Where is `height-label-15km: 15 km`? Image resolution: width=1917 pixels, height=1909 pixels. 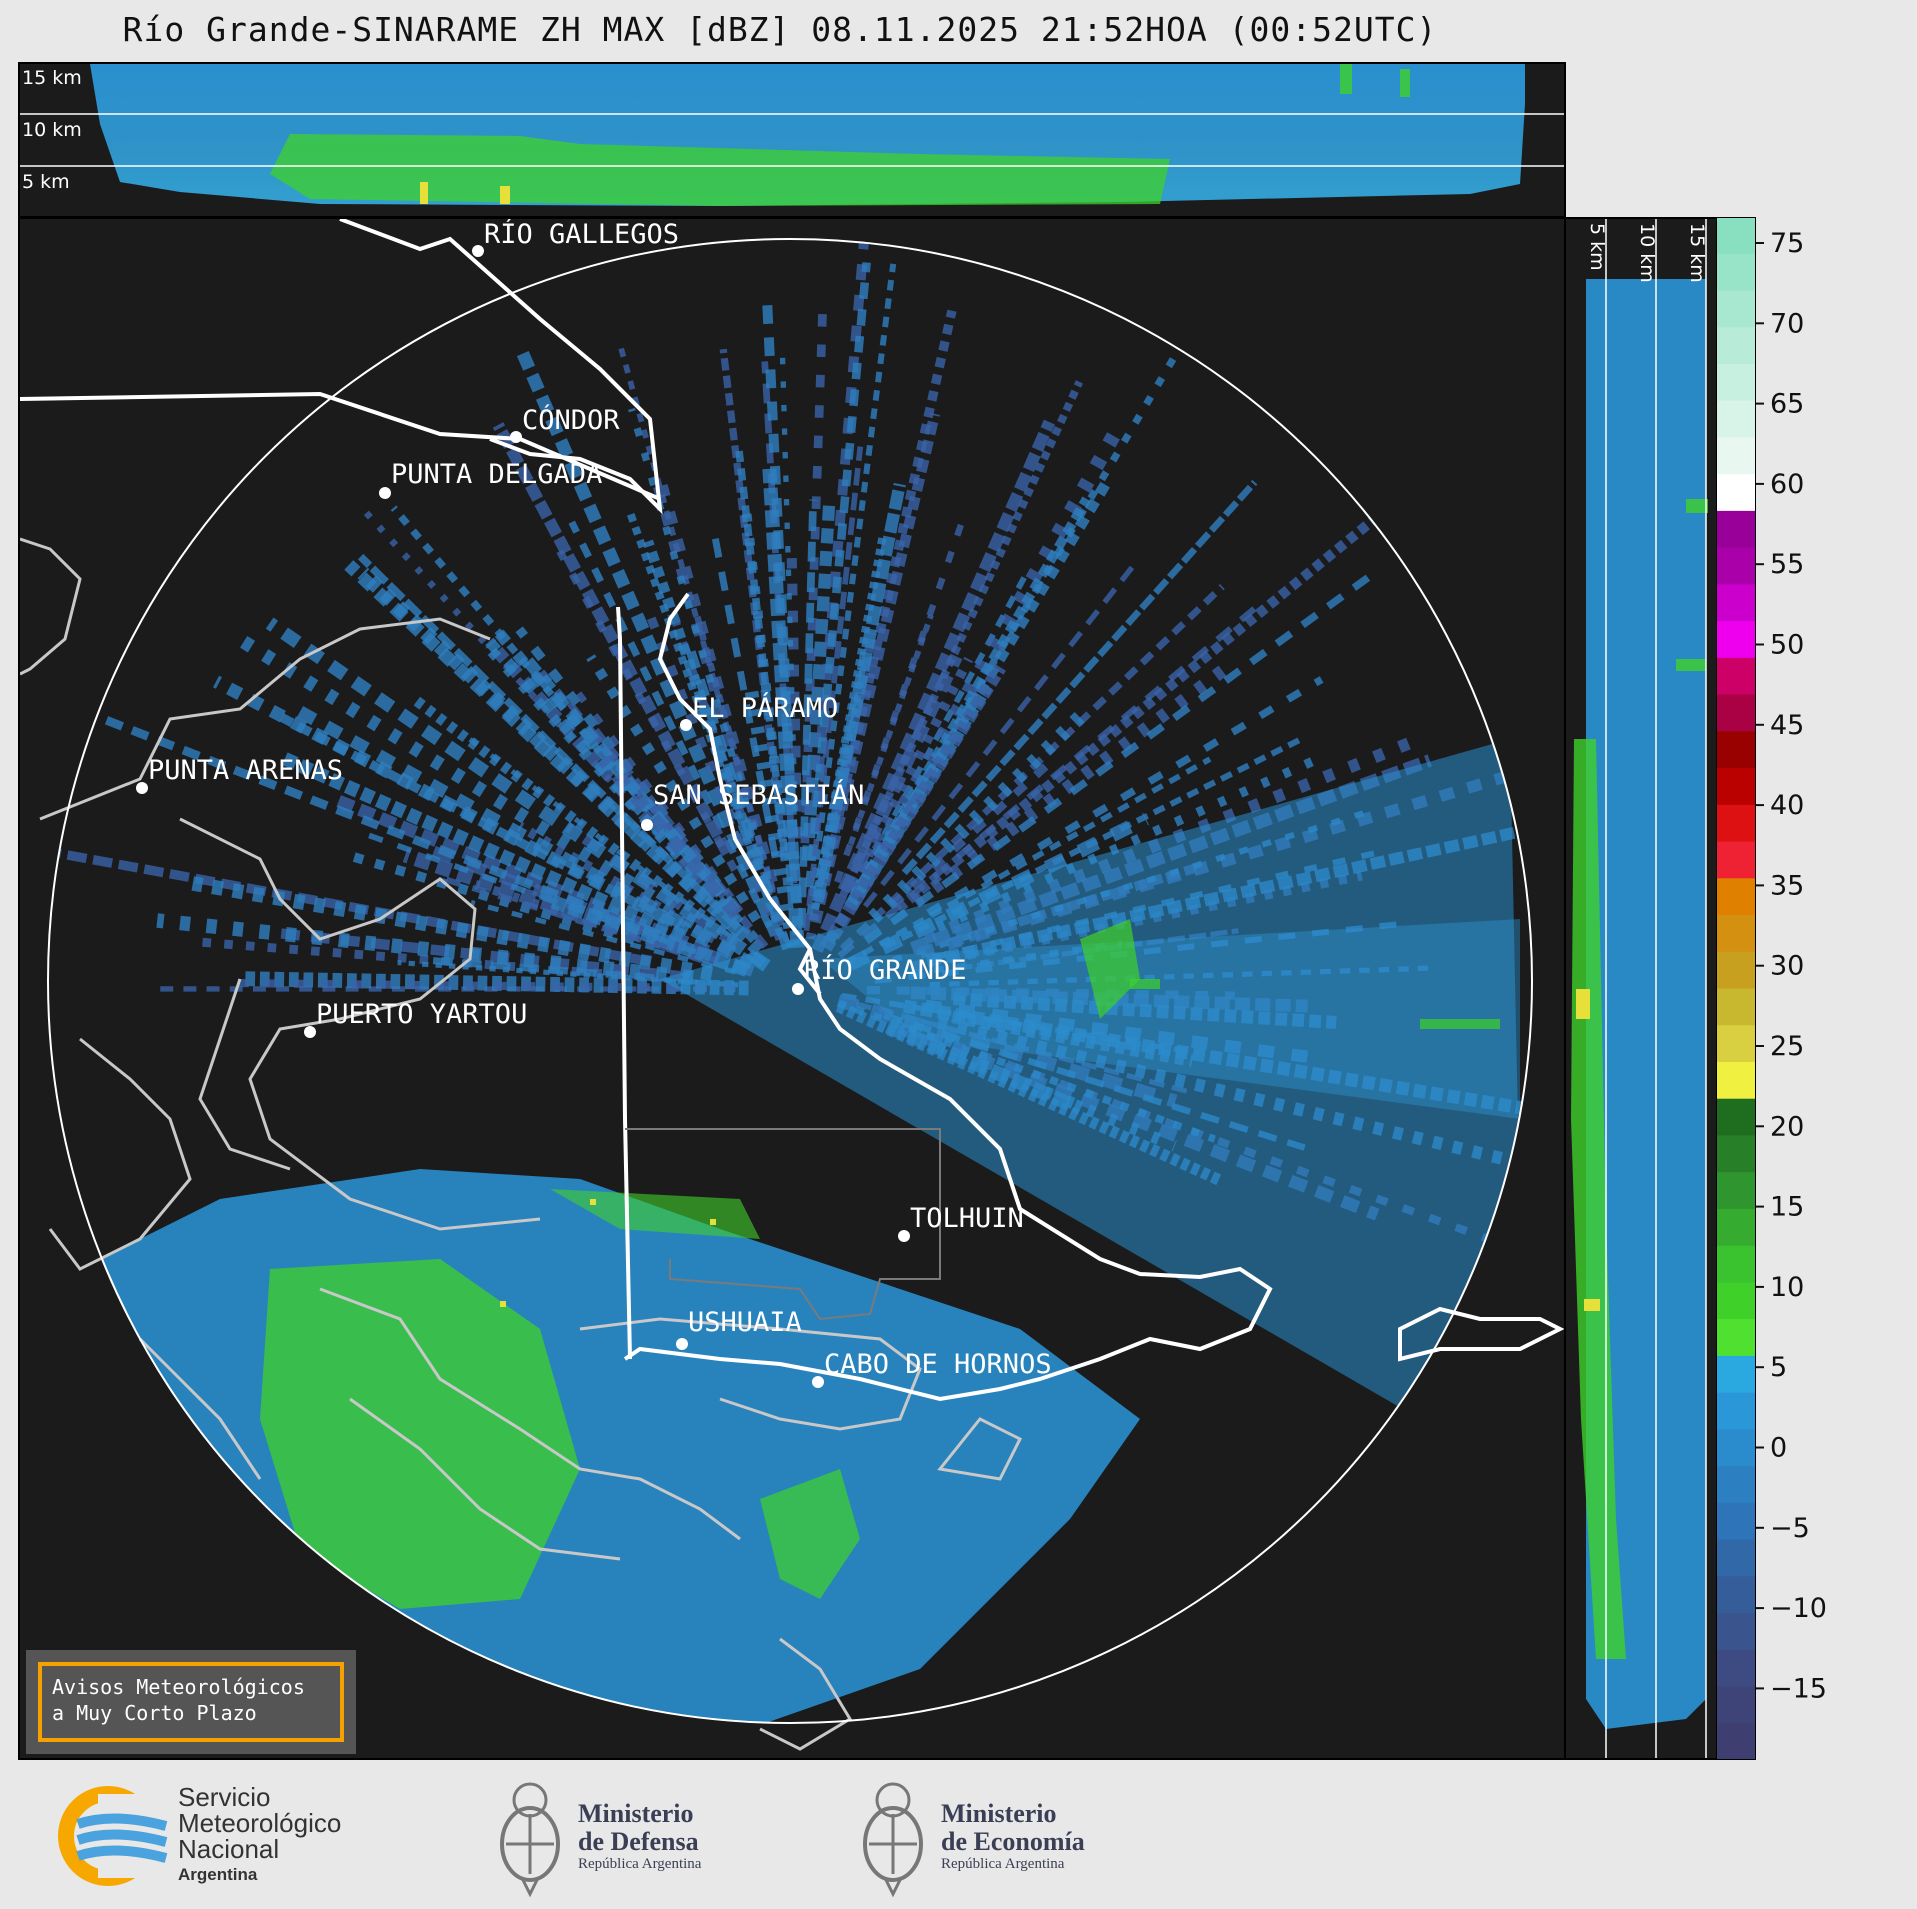 height-label-15km: 15 km is located at coordinates (52, 78).